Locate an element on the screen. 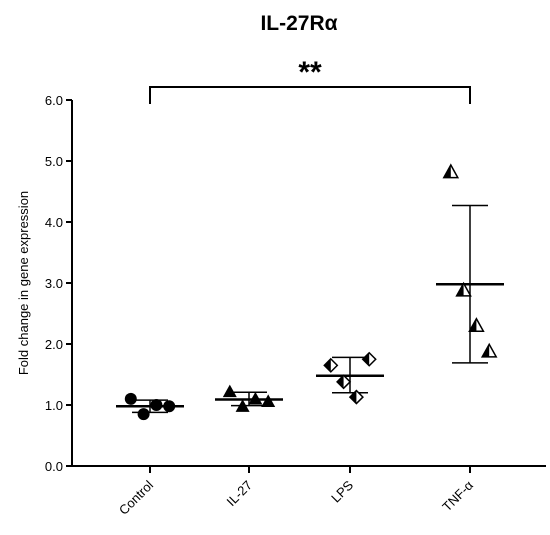  significance-line is located at coordinates (310, 95).